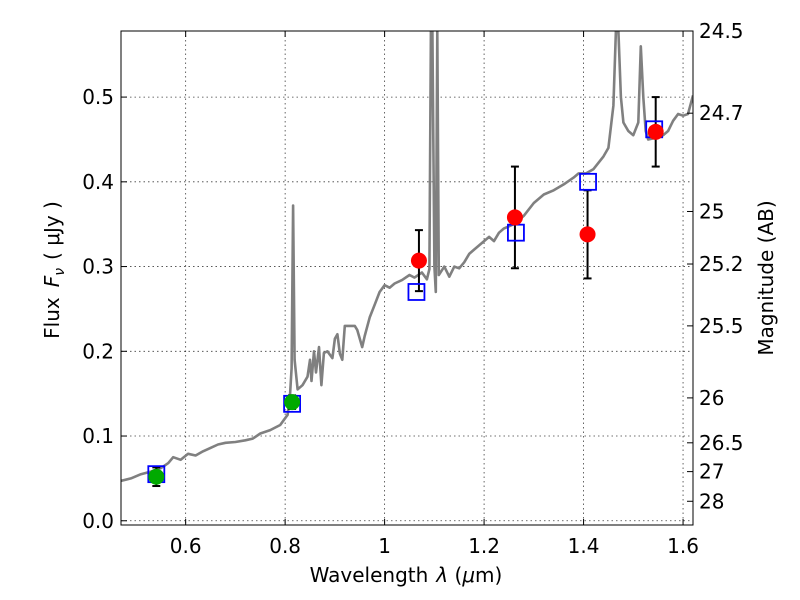 The image size is (800, 600). Describe the element at coordinates (711, 501) in the screenshot. I see `y2-tick-label: 28` at that location.